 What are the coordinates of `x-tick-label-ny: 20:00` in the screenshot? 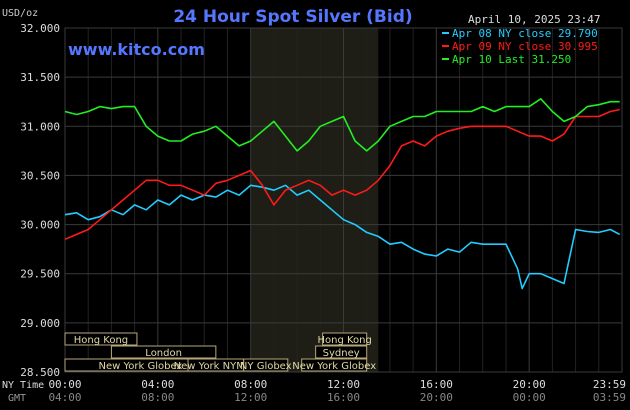 It's located at (529, 384).